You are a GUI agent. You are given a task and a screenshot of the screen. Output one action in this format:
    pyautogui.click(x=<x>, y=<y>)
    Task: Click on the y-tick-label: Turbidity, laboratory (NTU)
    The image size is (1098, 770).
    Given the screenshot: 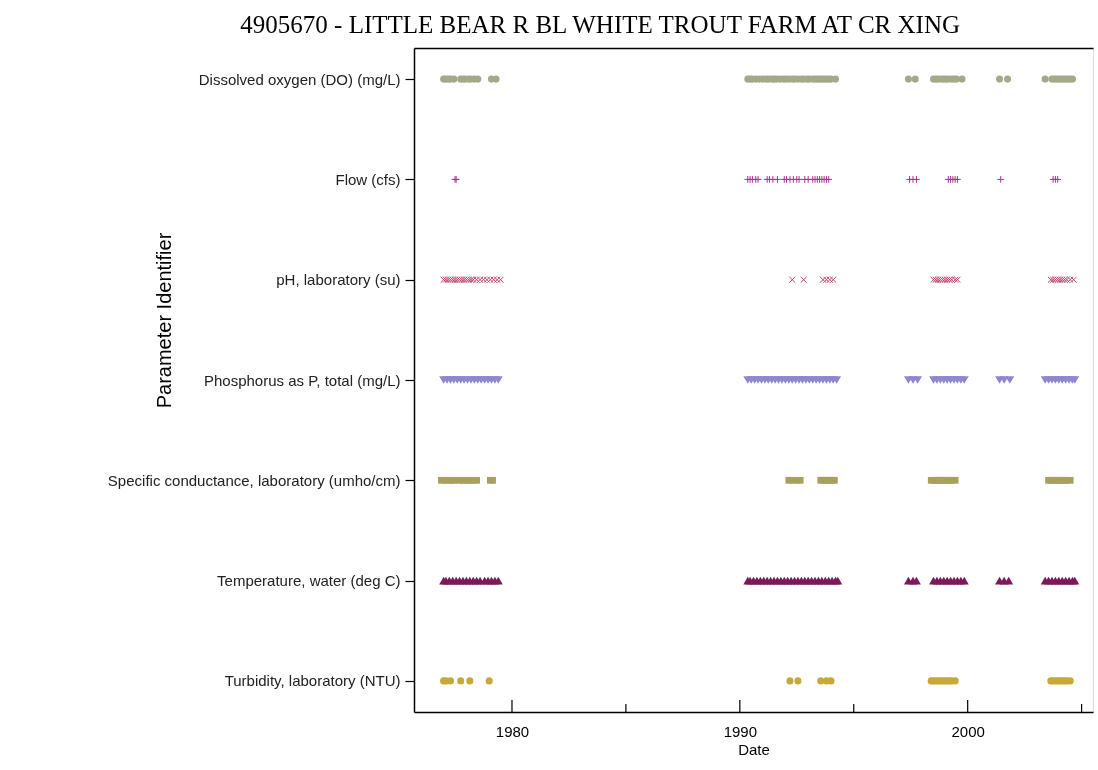 What is the action you would take?
    pyautogui.click(x=312, y=681)
    